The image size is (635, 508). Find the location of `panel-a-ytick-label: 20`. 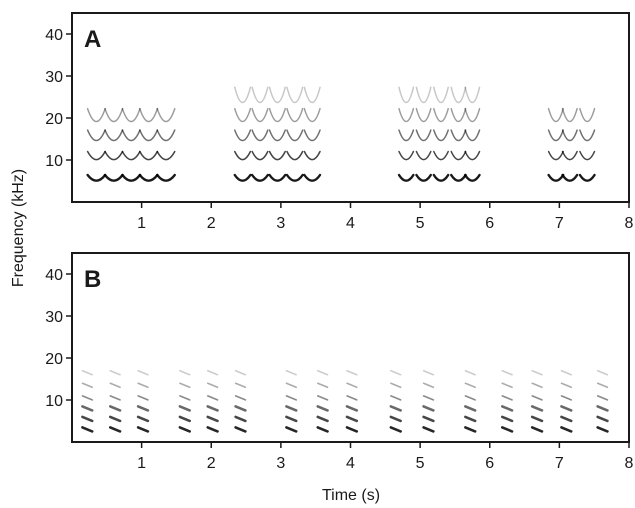

panel-a-ytick-label: 20 is located at coordinates (54, 119).